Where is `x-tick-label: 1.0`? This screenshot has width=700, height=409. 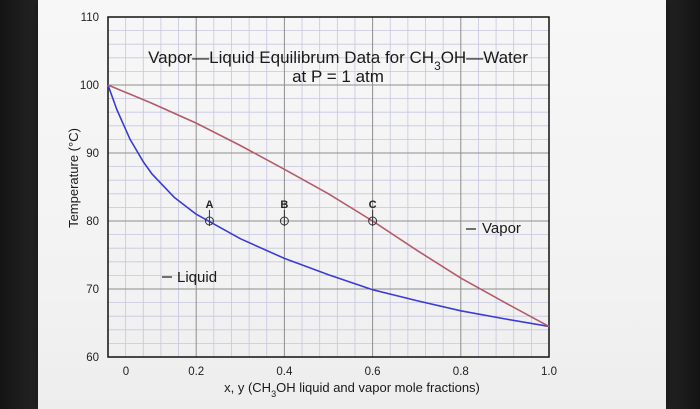
x-tick-label: 1.0 is located at coordinates (549, 372).